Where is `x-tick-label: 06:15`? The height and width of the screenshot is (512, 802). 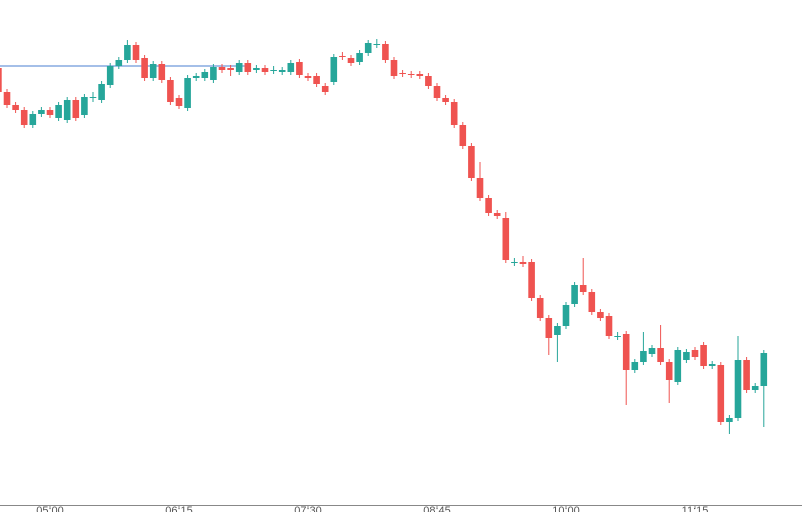
x-tick-label: 06:15 is located at coordinates (179, 508).